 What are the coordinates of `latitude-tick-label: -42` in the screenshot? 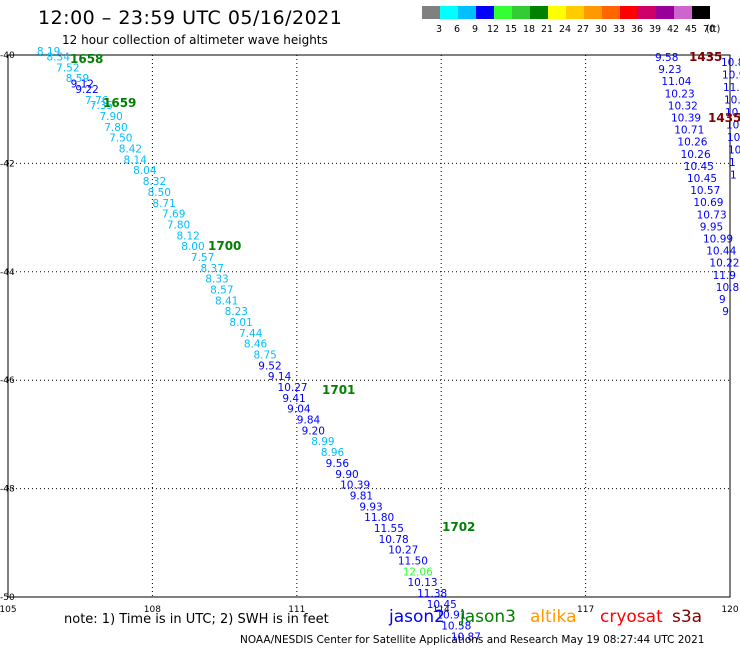 It's located at (7, 164).